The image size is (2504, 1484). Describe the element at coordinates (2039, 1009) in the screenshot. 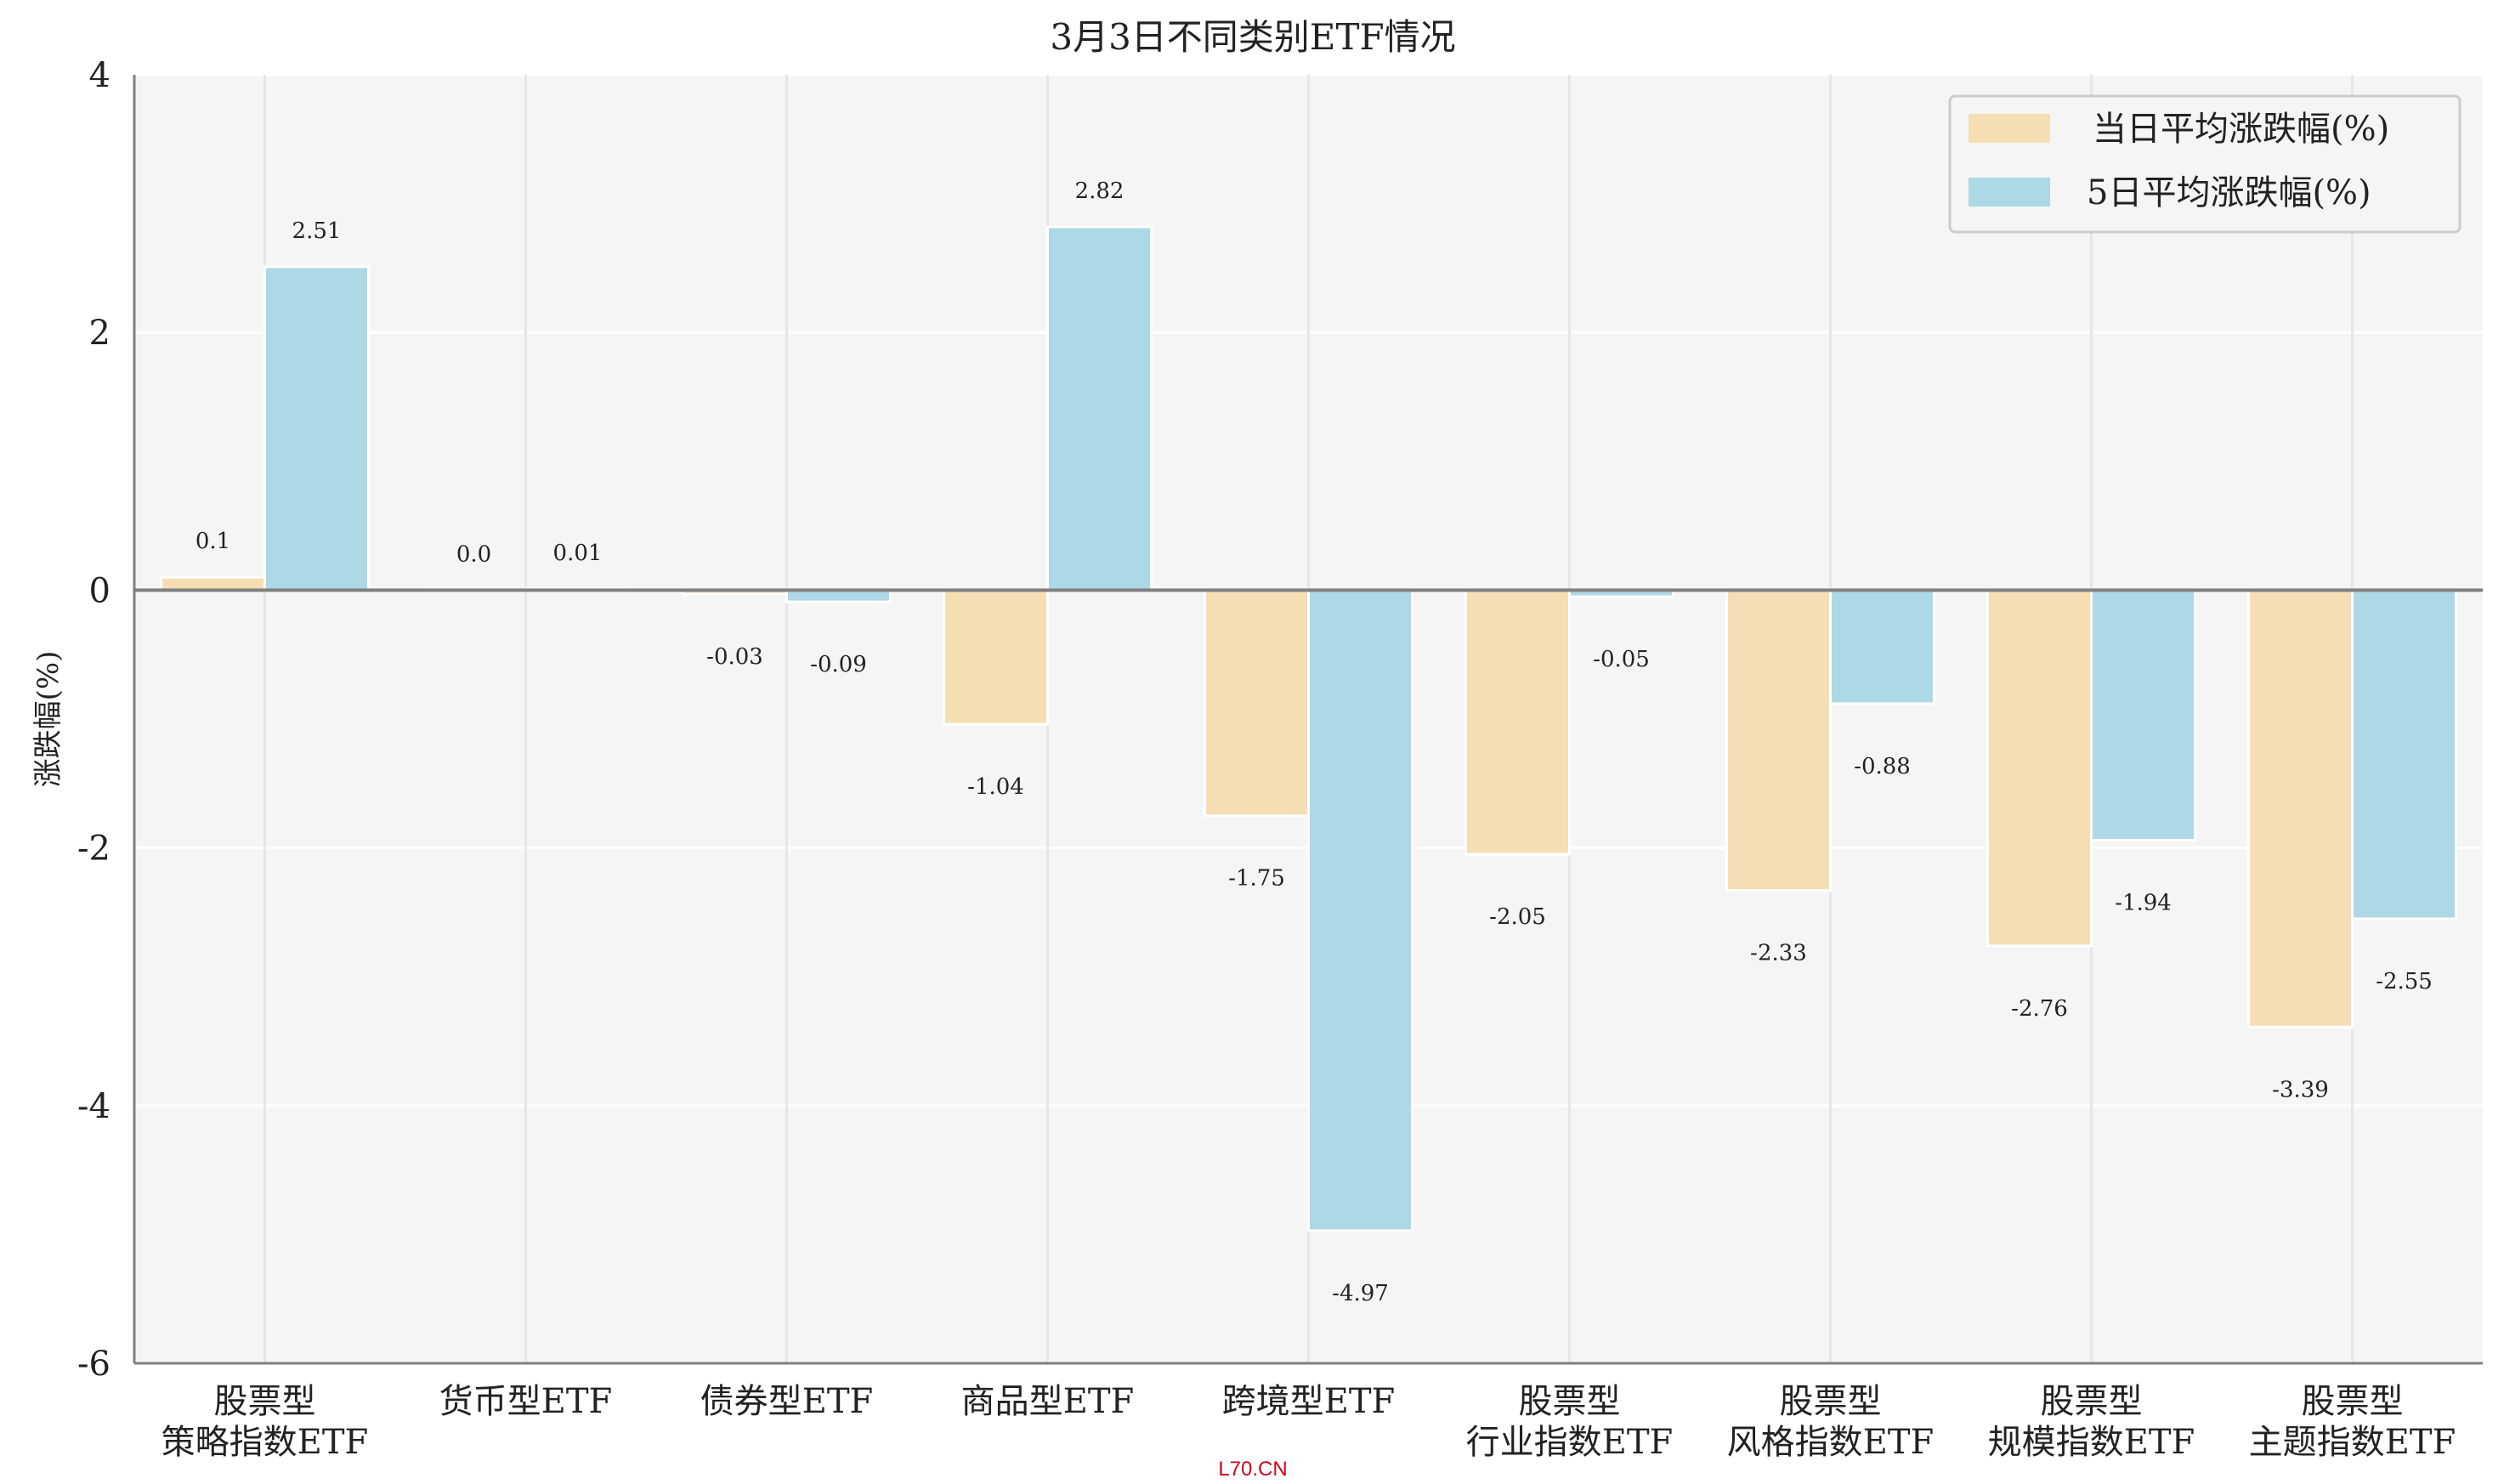

I see `data-label: -2.76` at that location.